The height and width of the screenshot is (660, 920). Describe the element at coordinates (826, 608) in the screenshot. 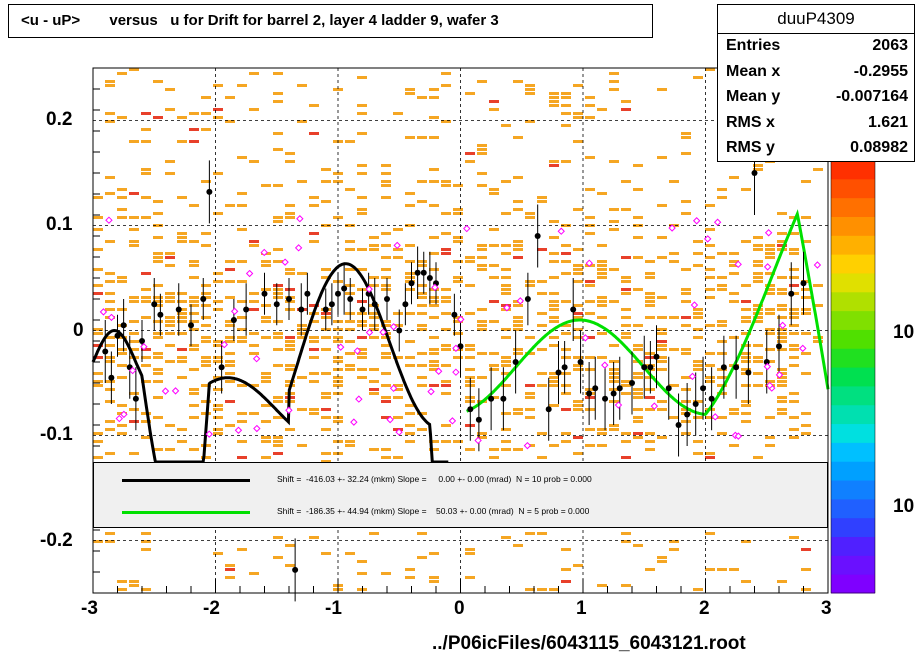

I see `x-tick-label: 3` at that location.